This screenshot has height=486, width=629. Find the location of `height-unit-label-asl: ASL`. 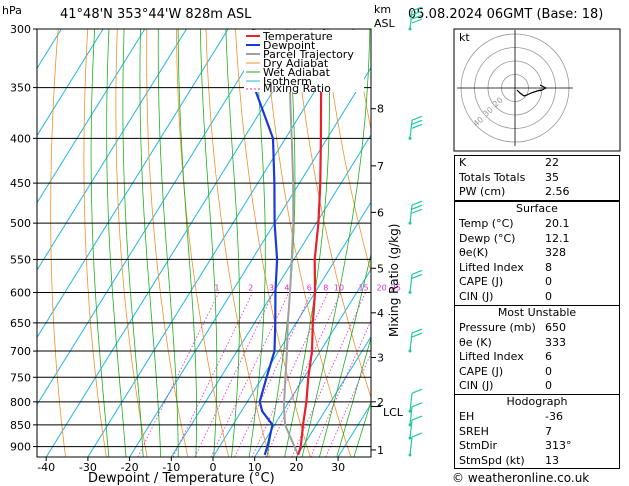

height-unit-label-asl: ASL is located at coordinates (385, 23).